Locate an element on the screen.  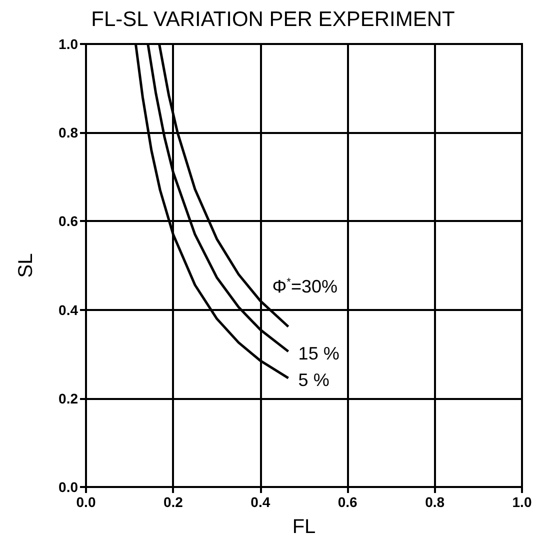
y-tick-label: 0.6 is located at coordinates (68, 221).